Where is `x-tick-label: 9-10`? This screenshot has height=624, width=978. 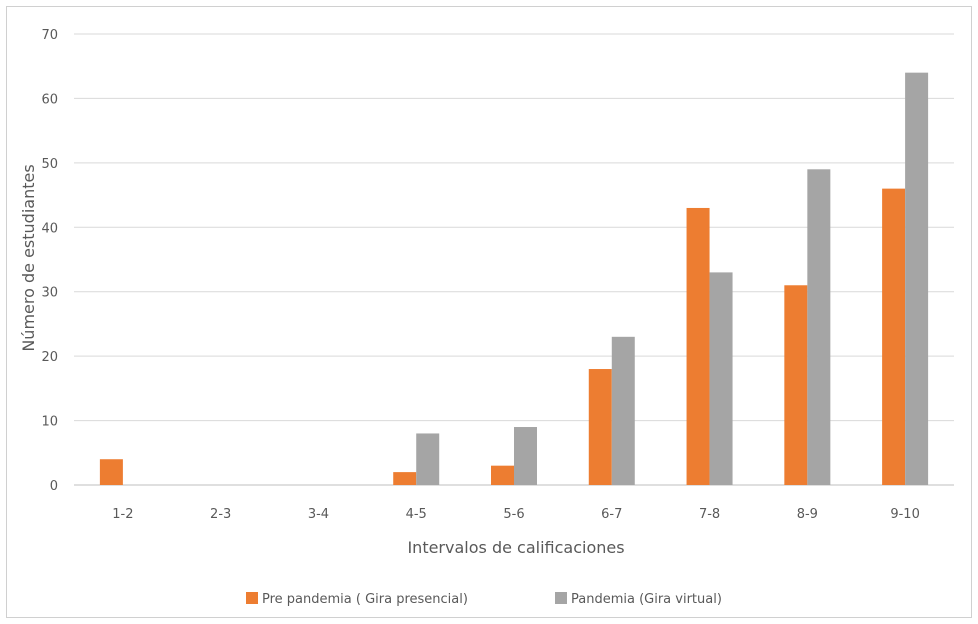 x-tick-label: 9-10 is located at coordinates (905, 514).